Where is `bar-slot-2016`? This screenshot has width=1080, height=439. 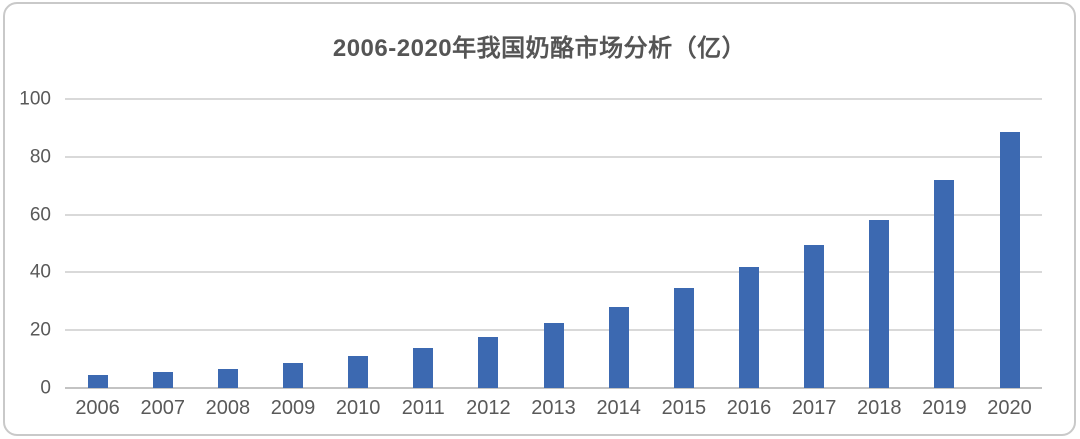
bar-slot-2016 is located at coordinates (748, 243).